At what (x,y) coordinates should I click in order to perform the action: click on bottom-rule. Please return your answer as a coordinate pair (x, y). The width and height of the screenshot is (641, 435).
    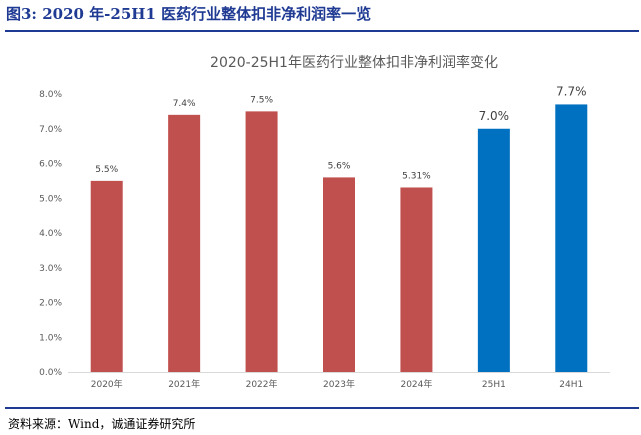
    Looking at the image, I should click on (322, 408).